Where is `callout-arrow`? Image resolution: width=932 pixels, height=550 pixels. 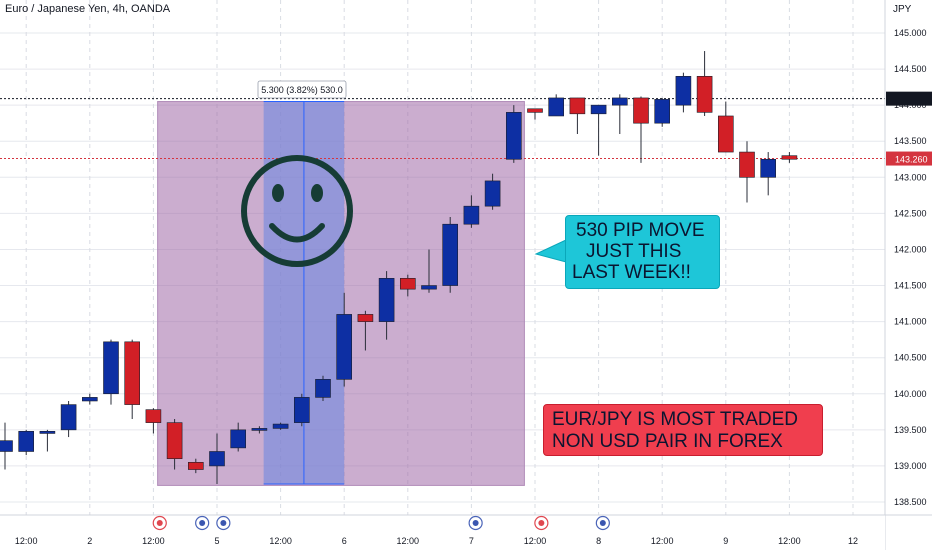 callout-arrow is located at coordinates (550, 251).